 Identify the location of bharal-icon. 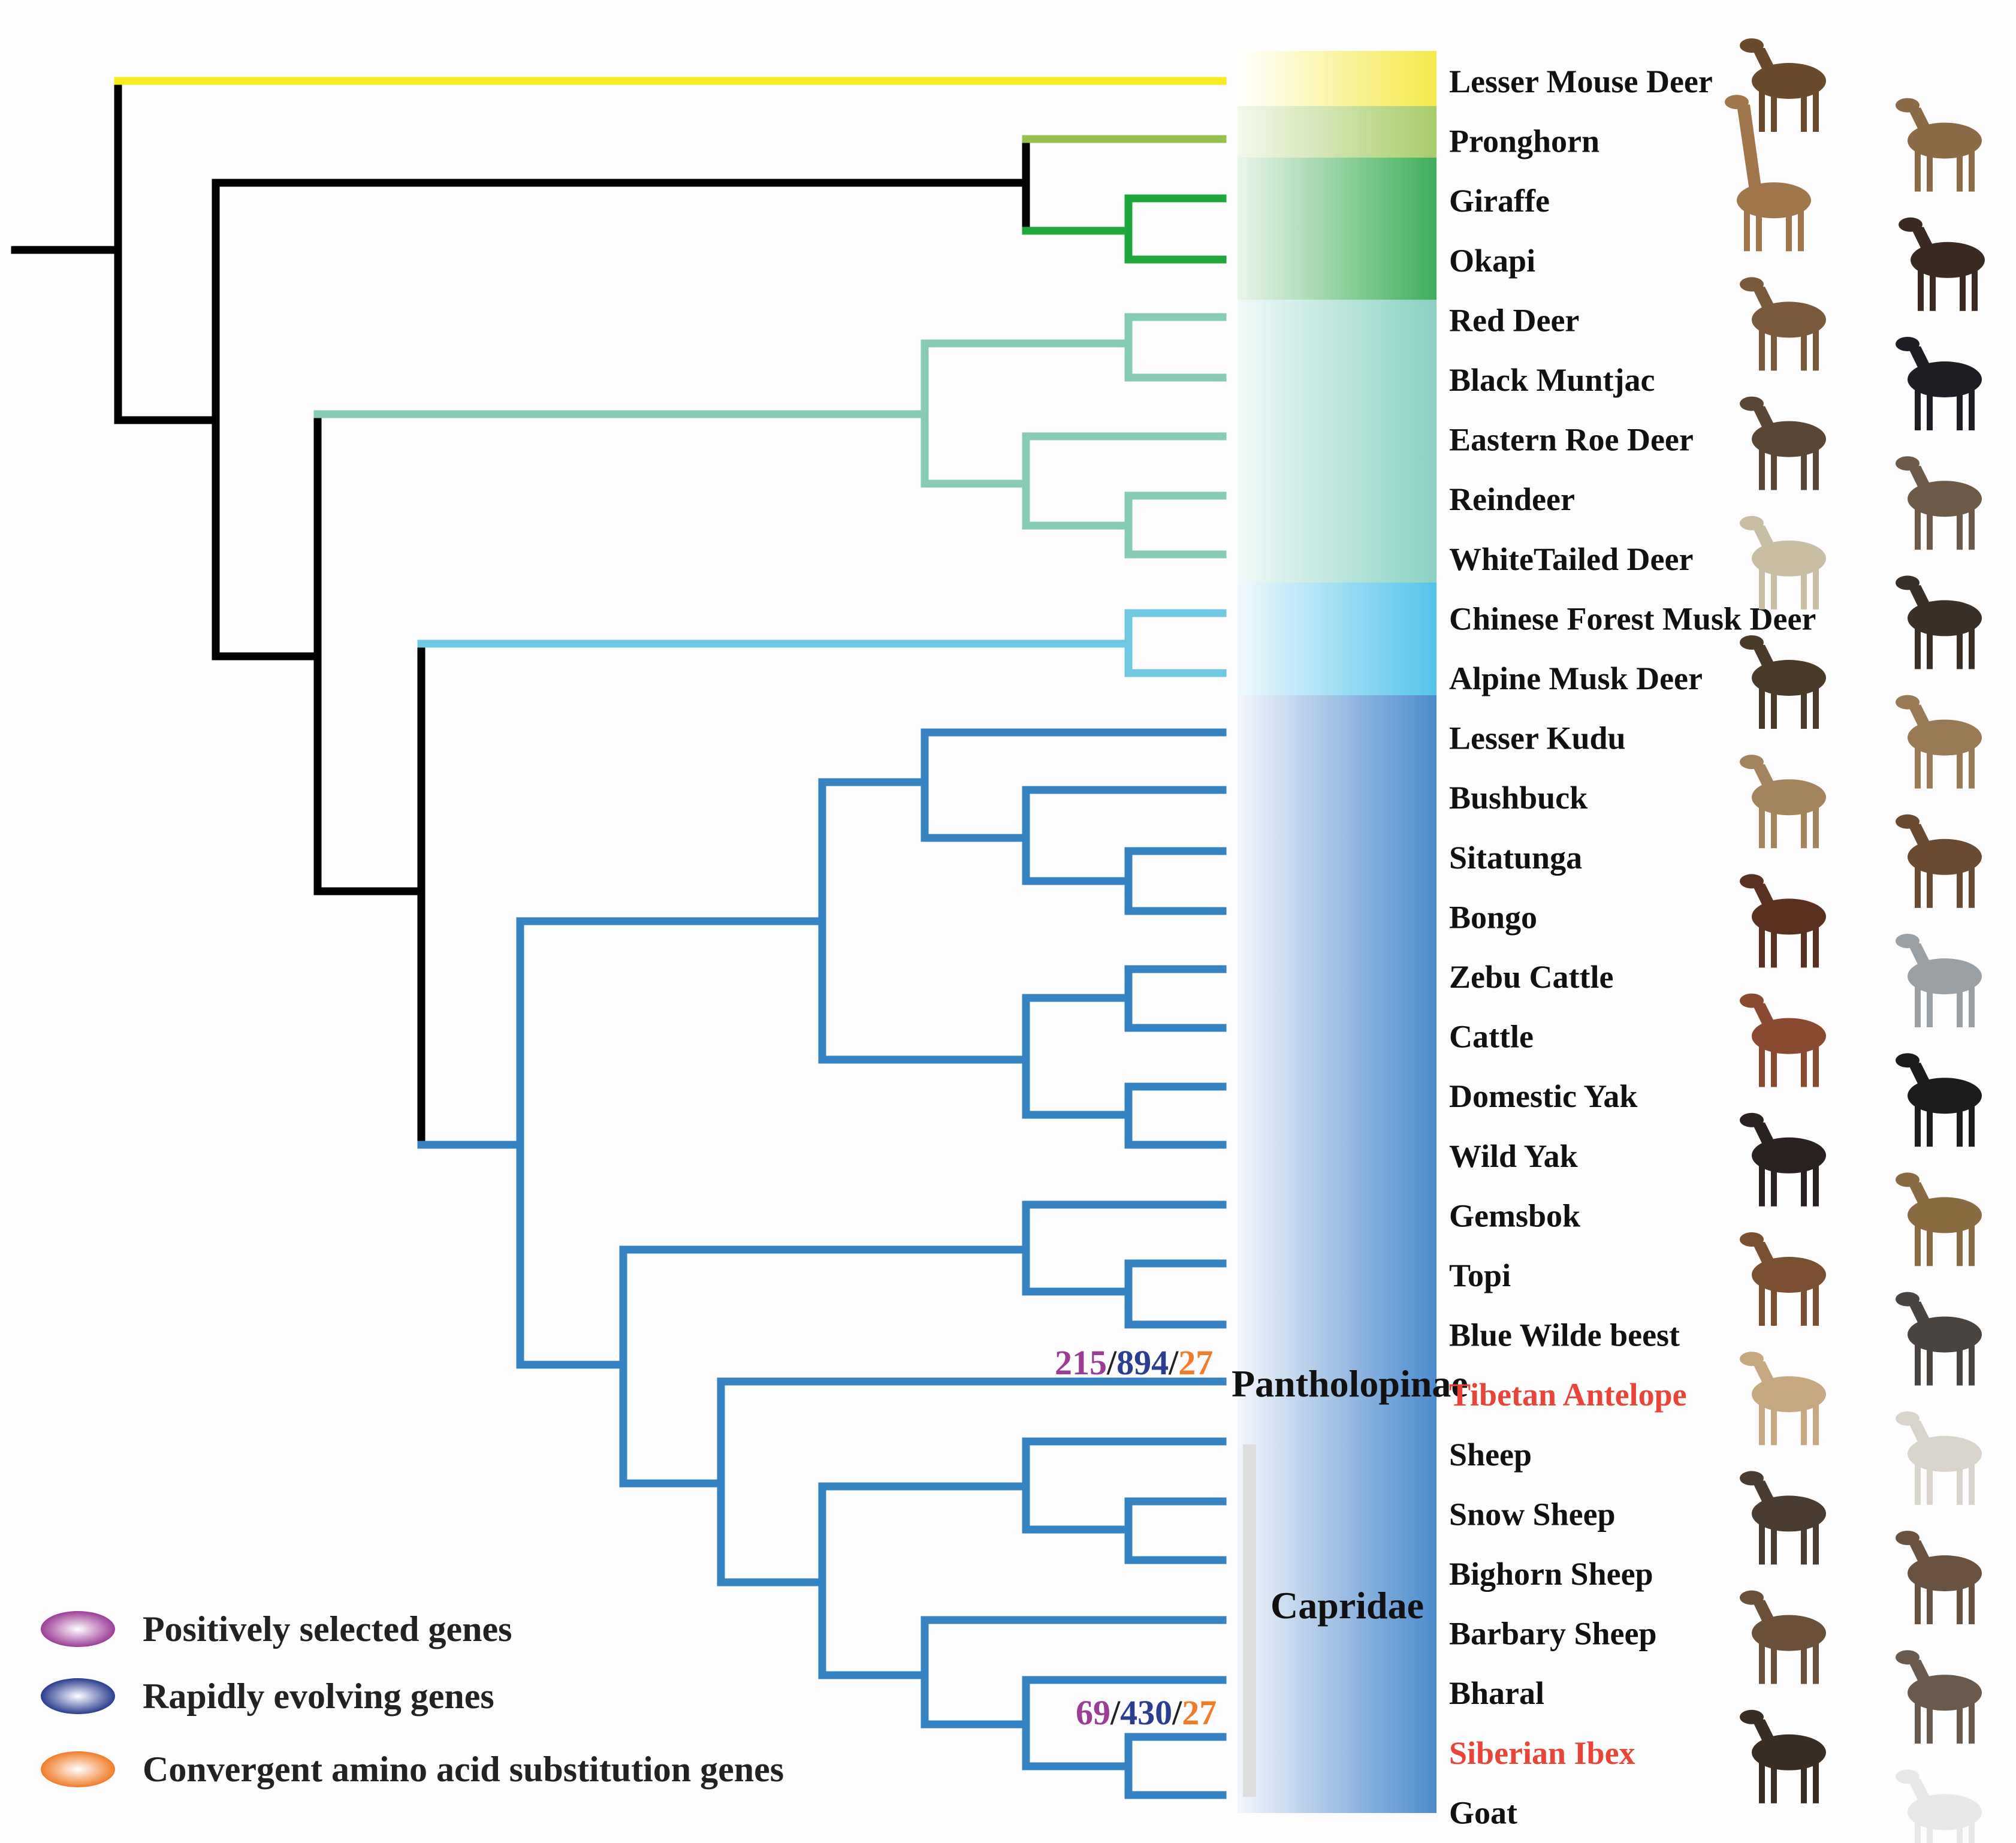
(1939, 1697).